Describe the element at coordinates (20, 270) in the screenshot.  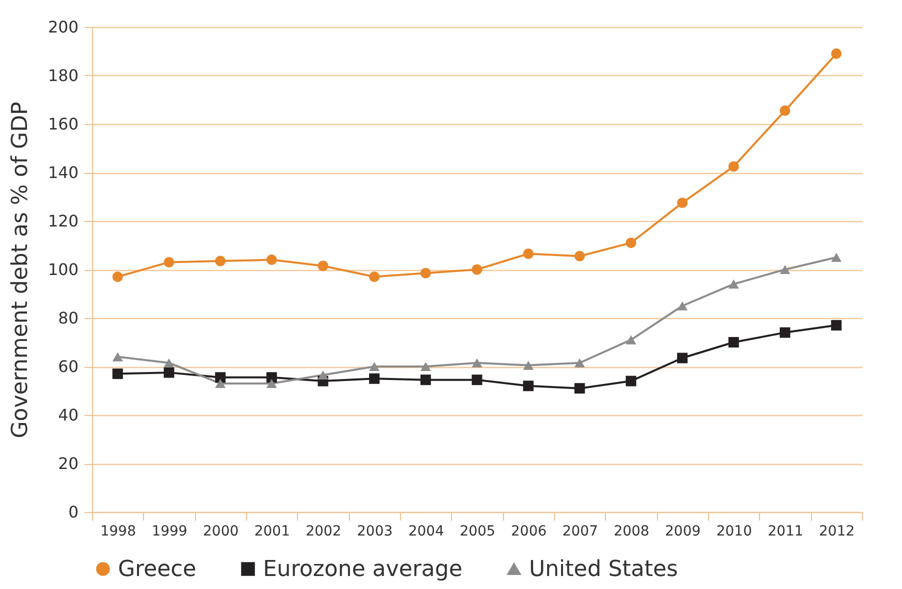
I see `y-axis-title: Government debt as % of GDP` at that location.